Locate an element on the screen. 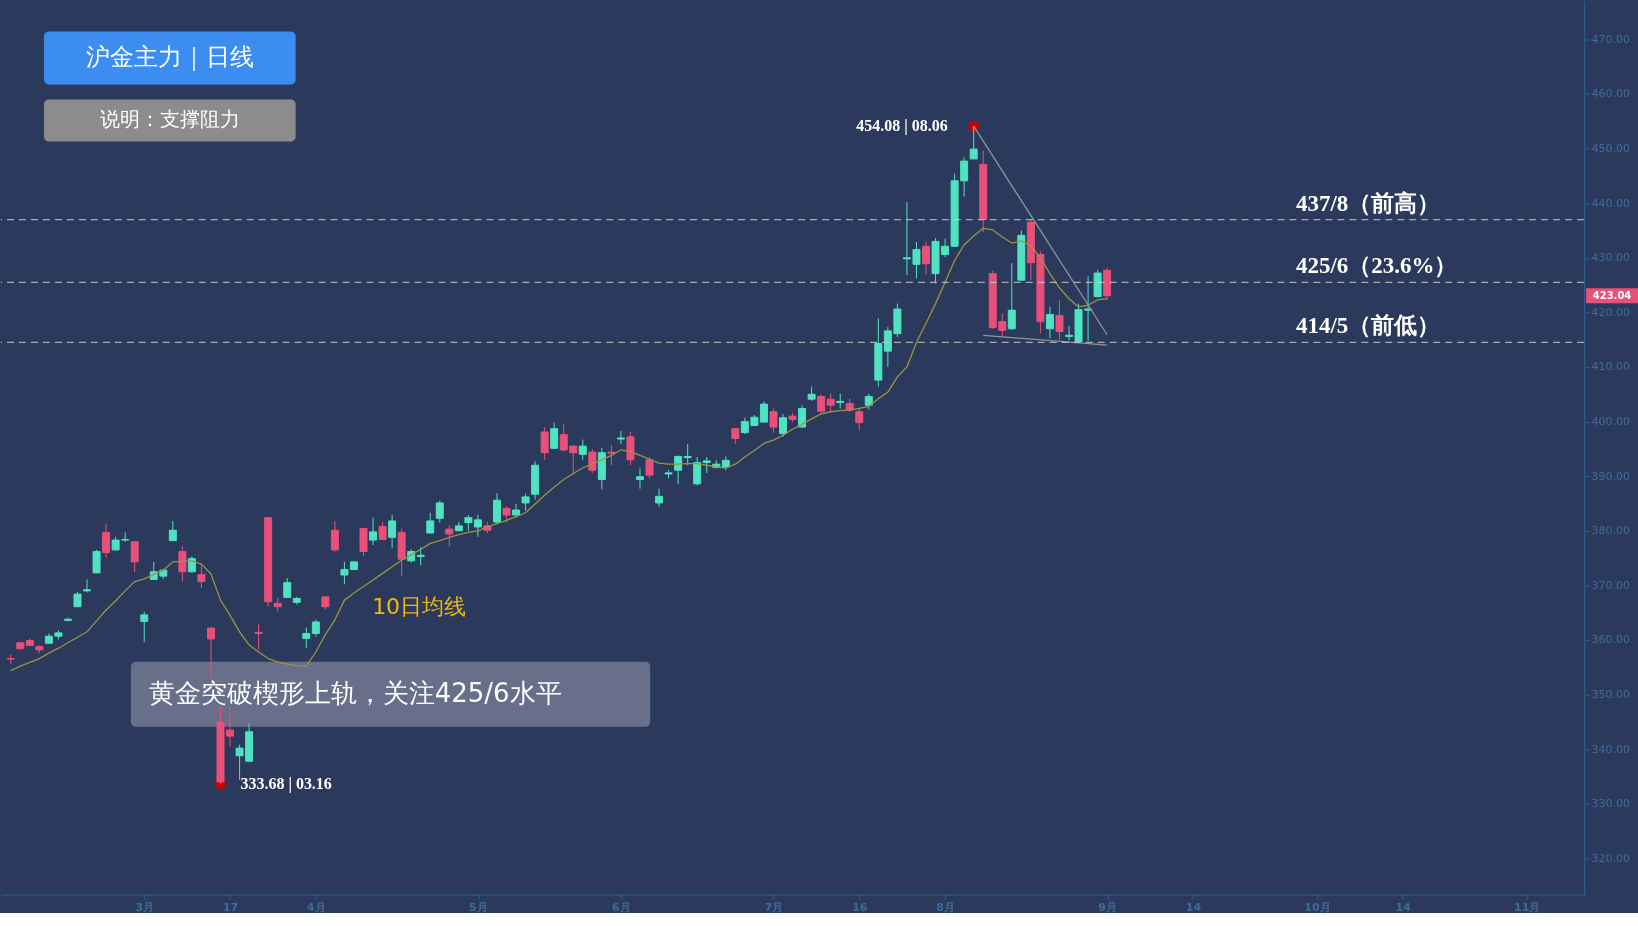 The width and height of the screenshot is (1638, 926). y-tick-label: 470.00 is located at coordinates (1610, 39).